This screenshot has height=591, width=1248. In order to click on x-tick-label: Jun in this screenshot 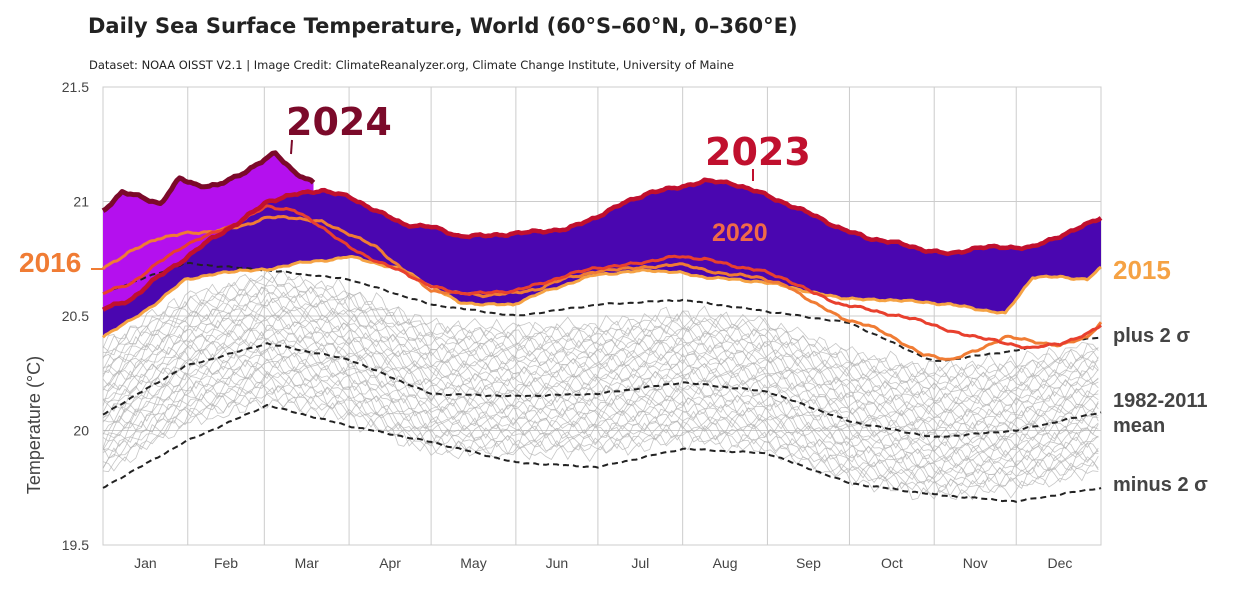, I will do `click(557, 563)`.